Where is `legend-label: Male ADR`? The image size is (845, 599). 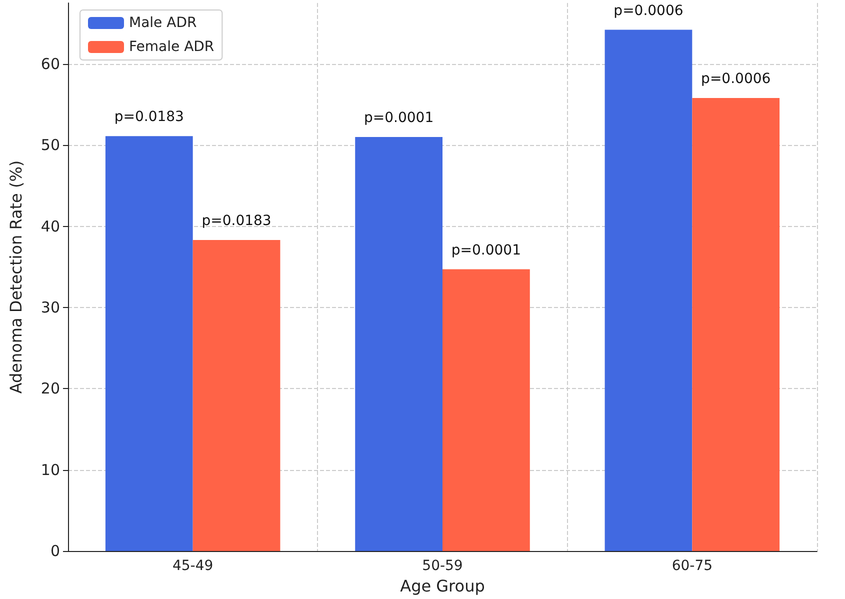 legend-label: Male ADR is located at coordinates (163, 23).